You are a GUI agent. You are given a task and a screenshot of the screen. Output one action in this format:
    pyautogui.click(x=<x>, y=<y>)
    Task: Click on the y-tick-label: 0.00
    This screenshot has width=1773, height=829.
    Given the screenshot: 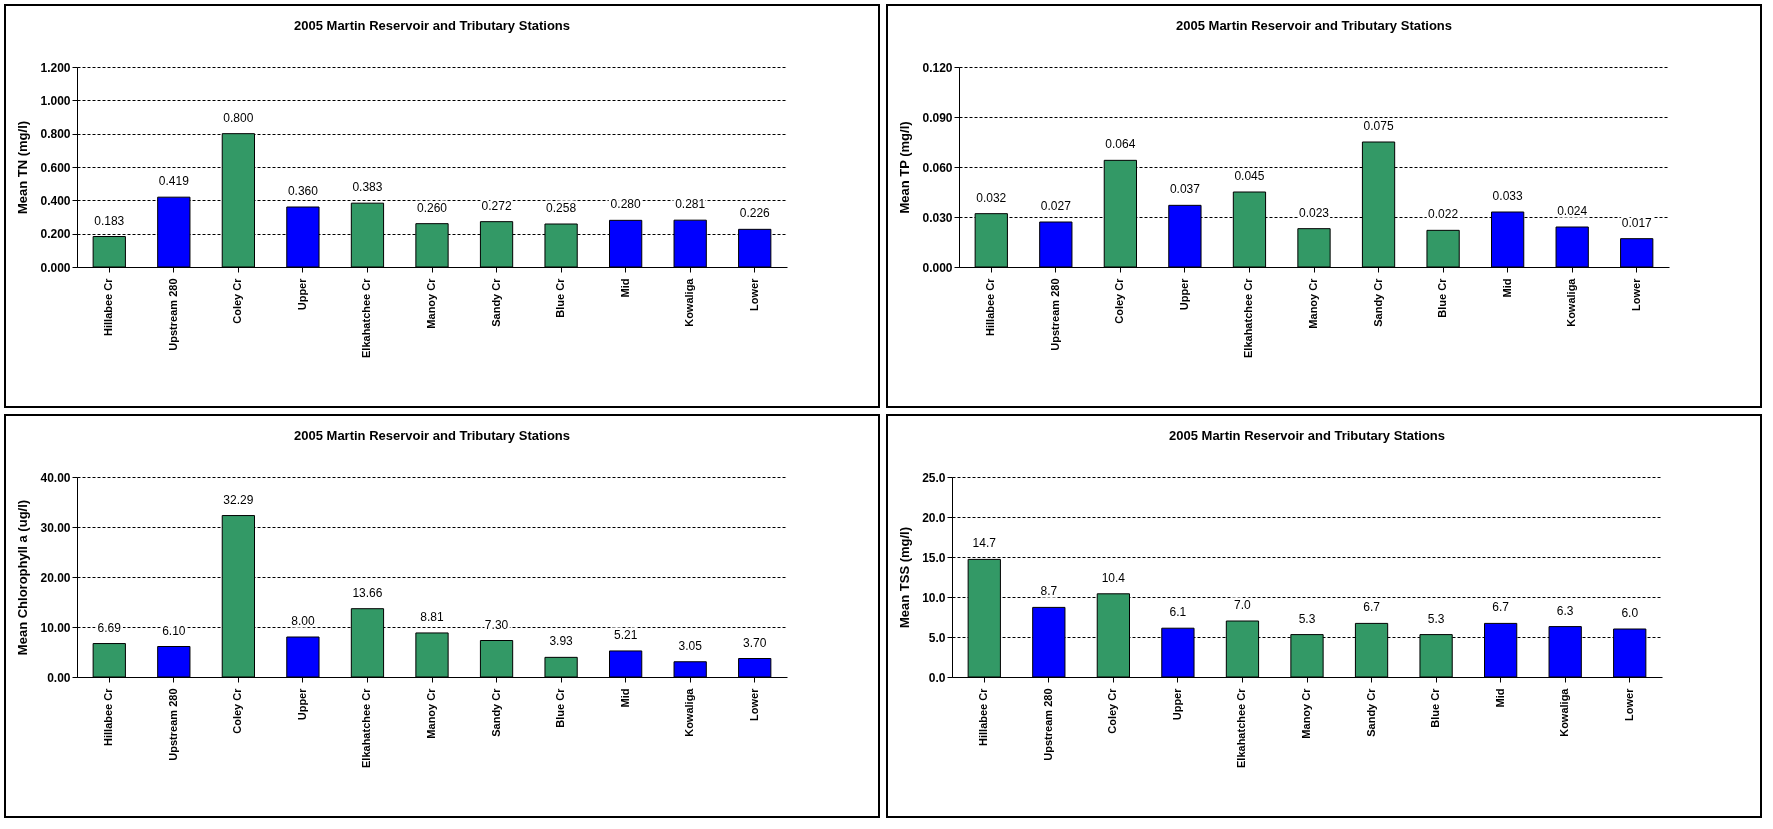 What is the action you would take?
    pyautogui.click(x=59, y=677)
    